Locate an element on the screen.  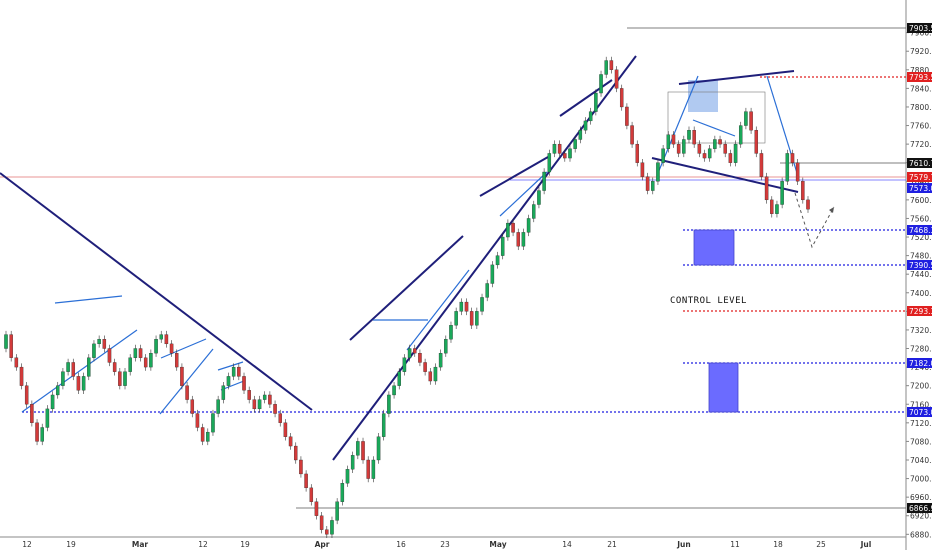
x-tick-label: 18 is located at coordinates (778, 544).